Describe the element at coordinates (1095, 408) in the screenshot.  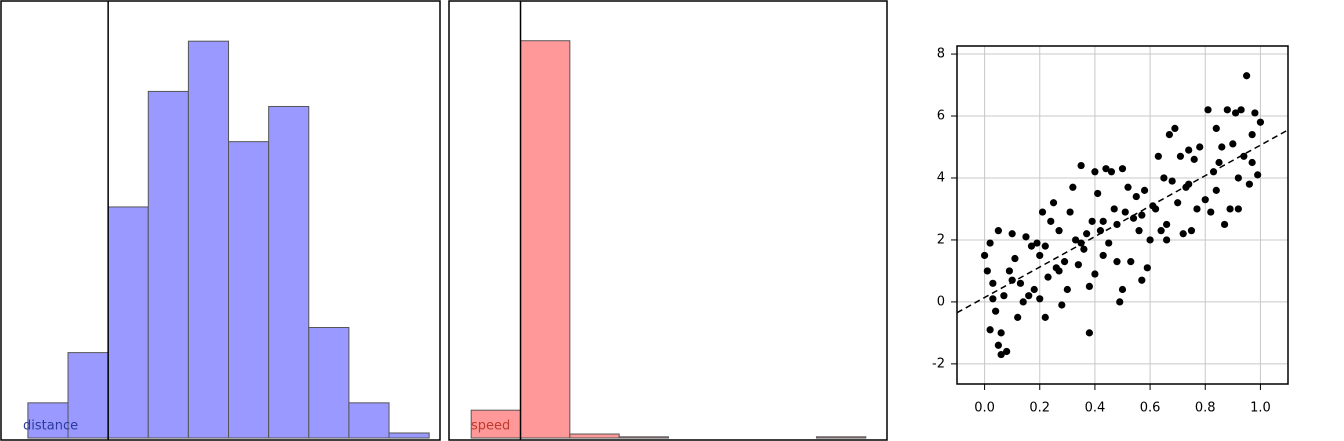
I see `x-tick-label: 0.4` at that location.